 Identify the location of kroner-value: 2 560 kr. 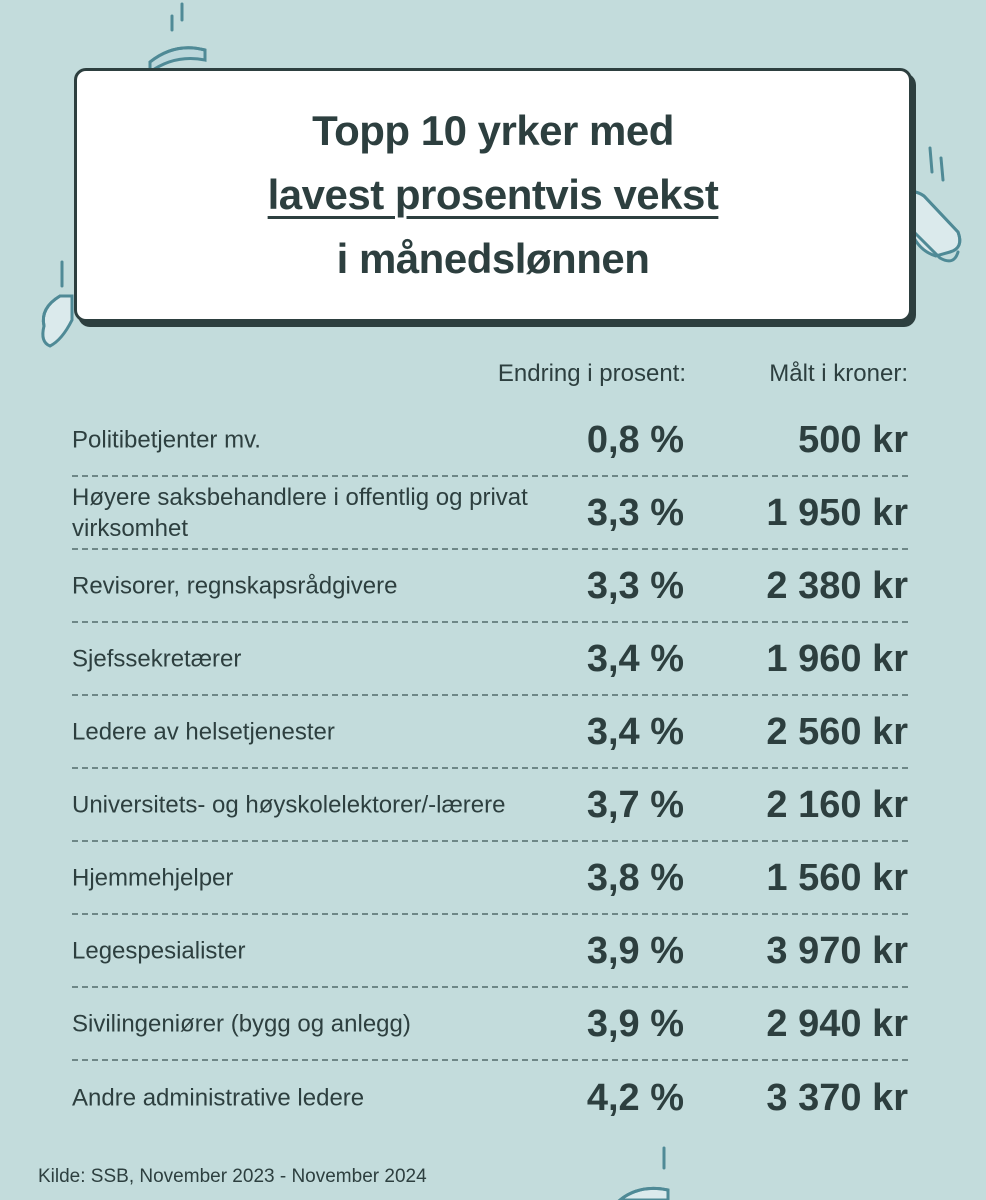
(837, 731).